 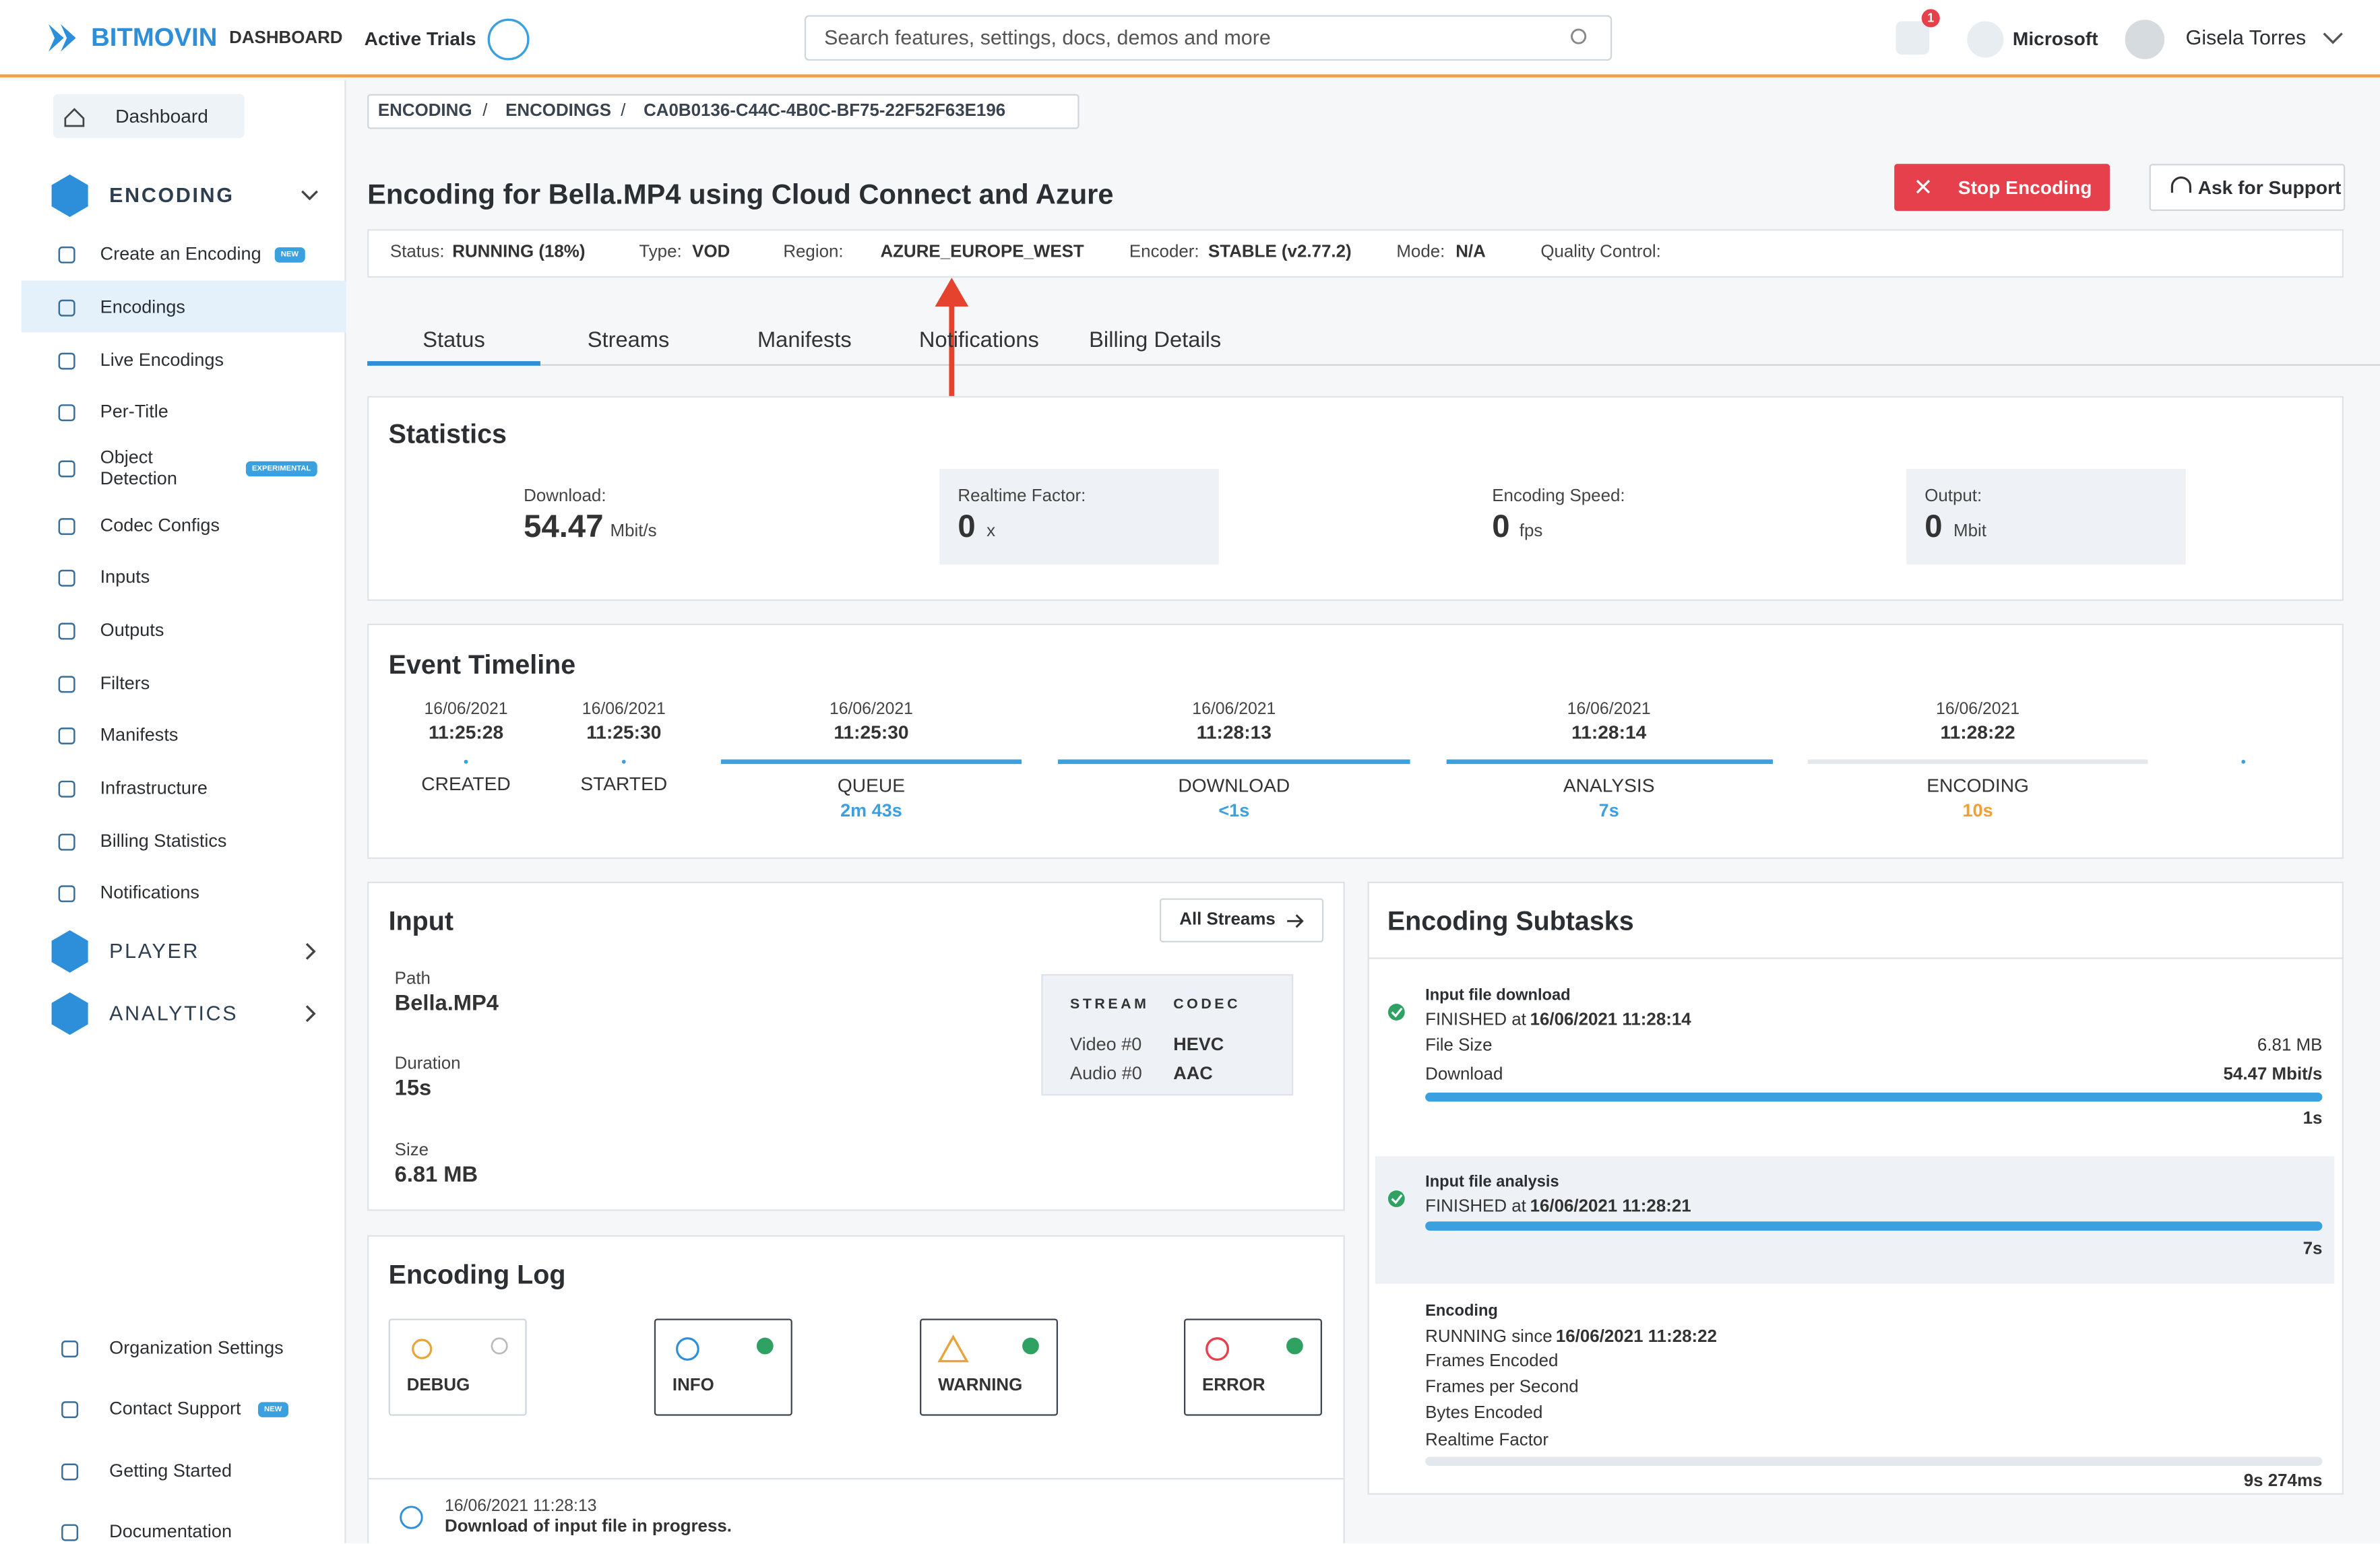 I want to click on dashboard-link-bg, so click(x=149, y=116).